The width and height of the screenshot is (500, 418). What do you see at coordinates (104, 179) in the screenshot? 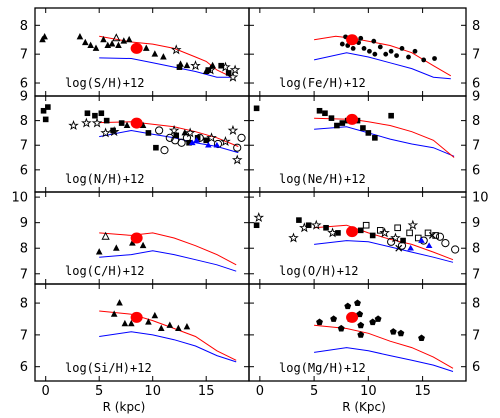
I see `panel-label: log(N/H)+12` at bounding box center [104, 179].